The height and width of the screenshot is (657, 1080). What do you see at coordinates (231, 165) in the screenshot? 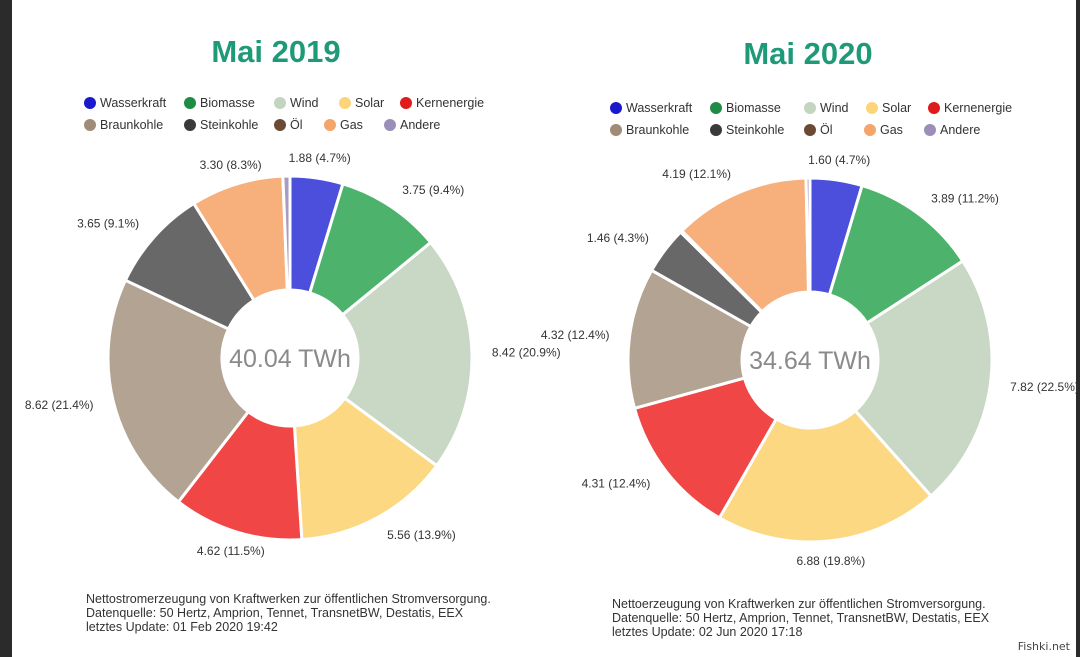
I see `data-label-gas: 3.30 (8.3%)` at bounding box center [231, 165].